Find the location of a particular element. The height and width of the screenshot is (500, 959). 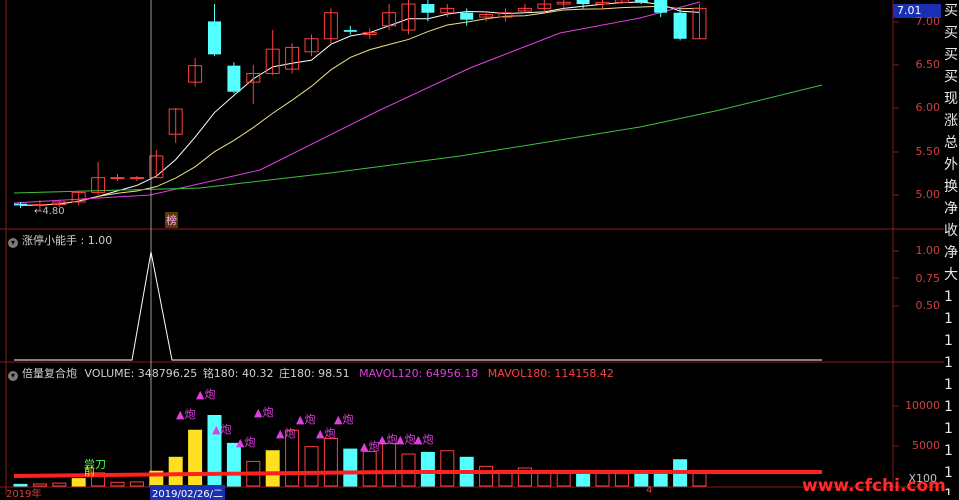

event-marker: 榜 is located at coordinates (171, 220).